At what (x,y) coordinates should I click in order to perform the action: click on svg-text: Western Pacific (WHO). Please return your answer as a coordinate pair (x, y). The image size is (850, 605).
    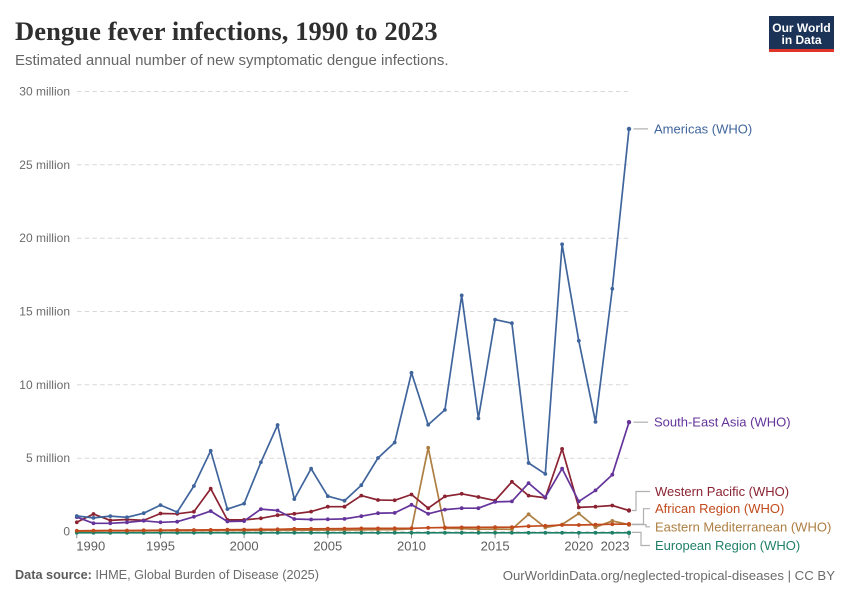
    Looking at the image, I should click on (722, 491).